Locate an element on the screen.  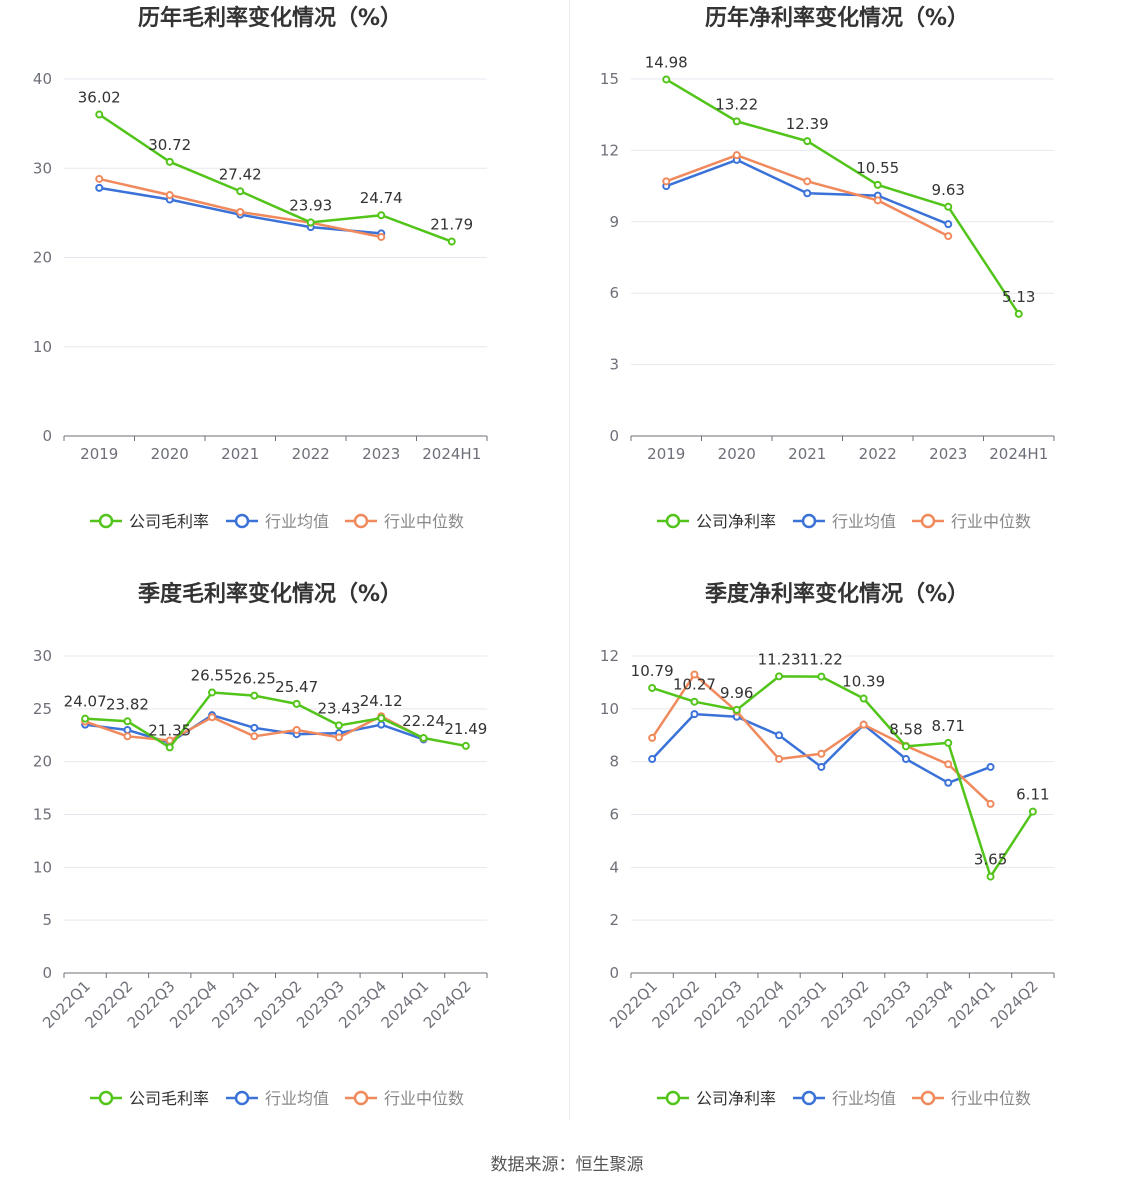
data-label: 26.25 is located at coordinates (254, 679).